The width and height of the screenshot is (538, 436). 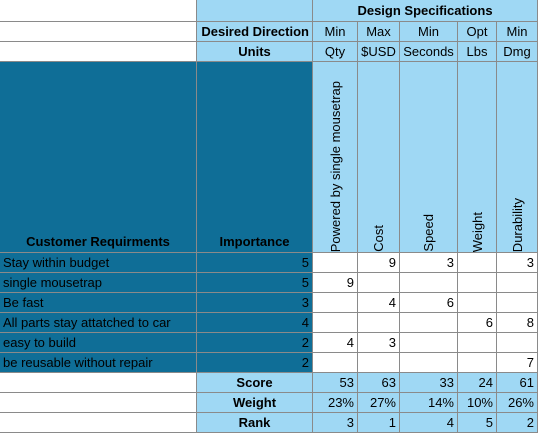 I want to click on importance: 3, so click(x=255, y=303).